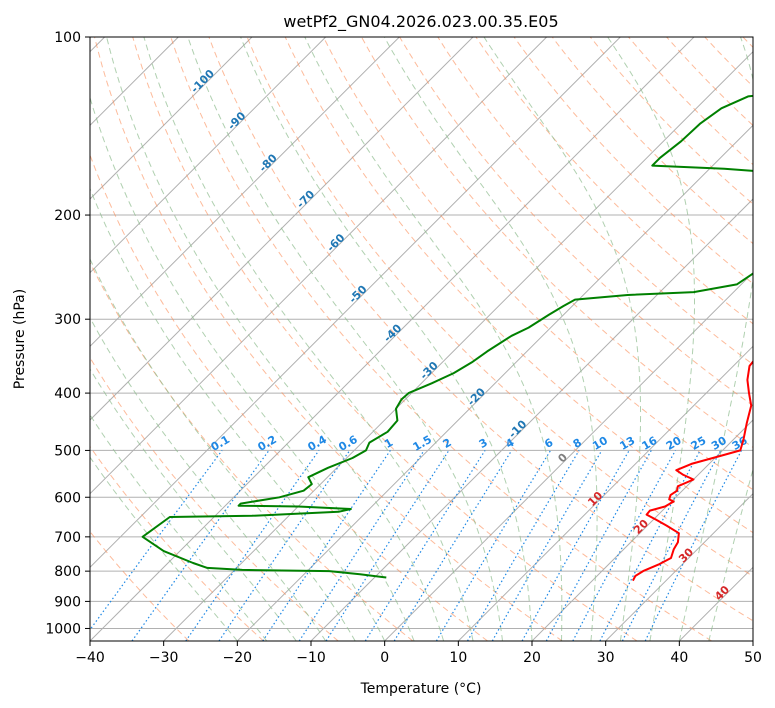 This screenshot has height=708, width=775. Describe the element at coordinates (202, 81) in the screenshot. I see `dry-adiabat-label: -100` at that location.